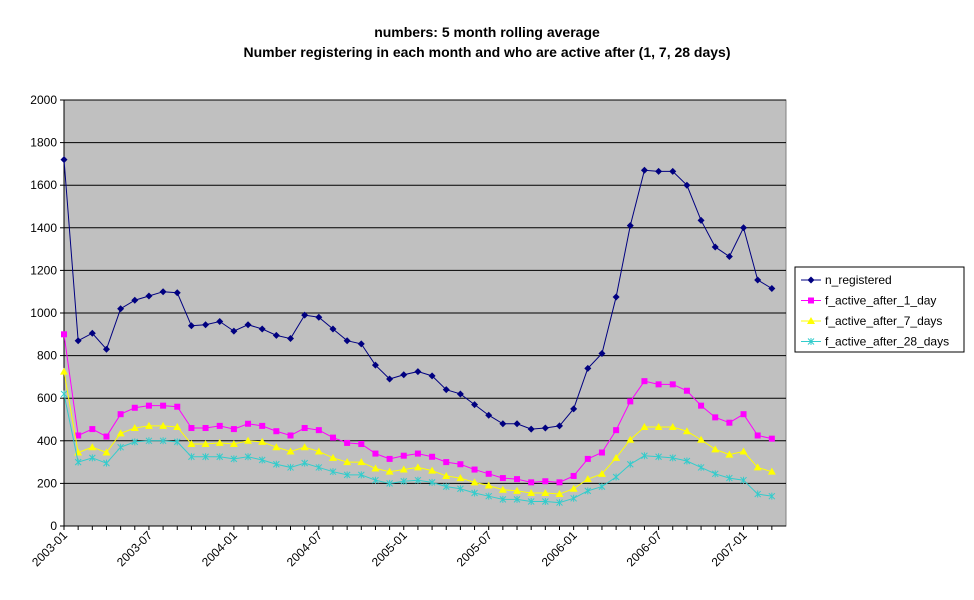 This screenshot has height=600, width=974. What do you see at coordinates (474, 548) in the screenshot?
I see `x-tick-label: 2005-07` at bounding box center [474, 548].